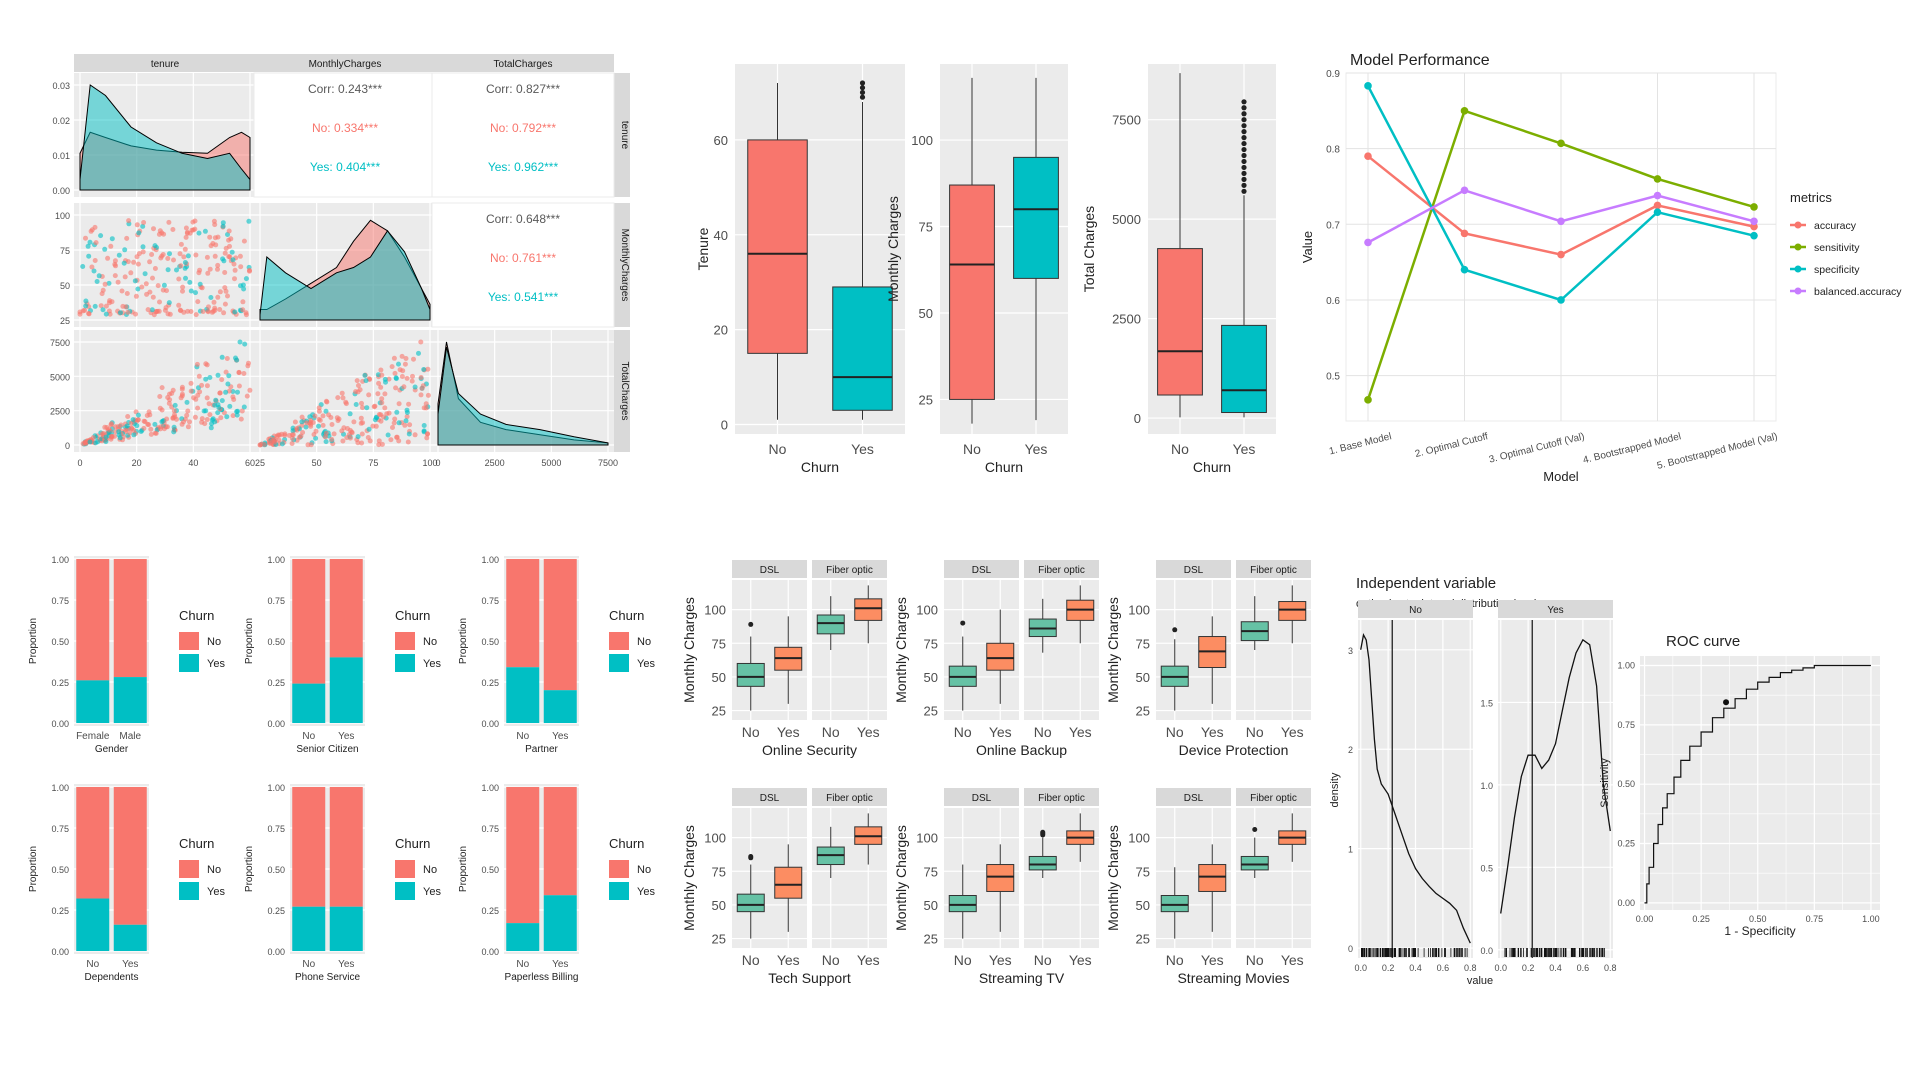  I want to click on x-tick-label: 3. Optimal Cutoff (Val), so click(1537, 448).